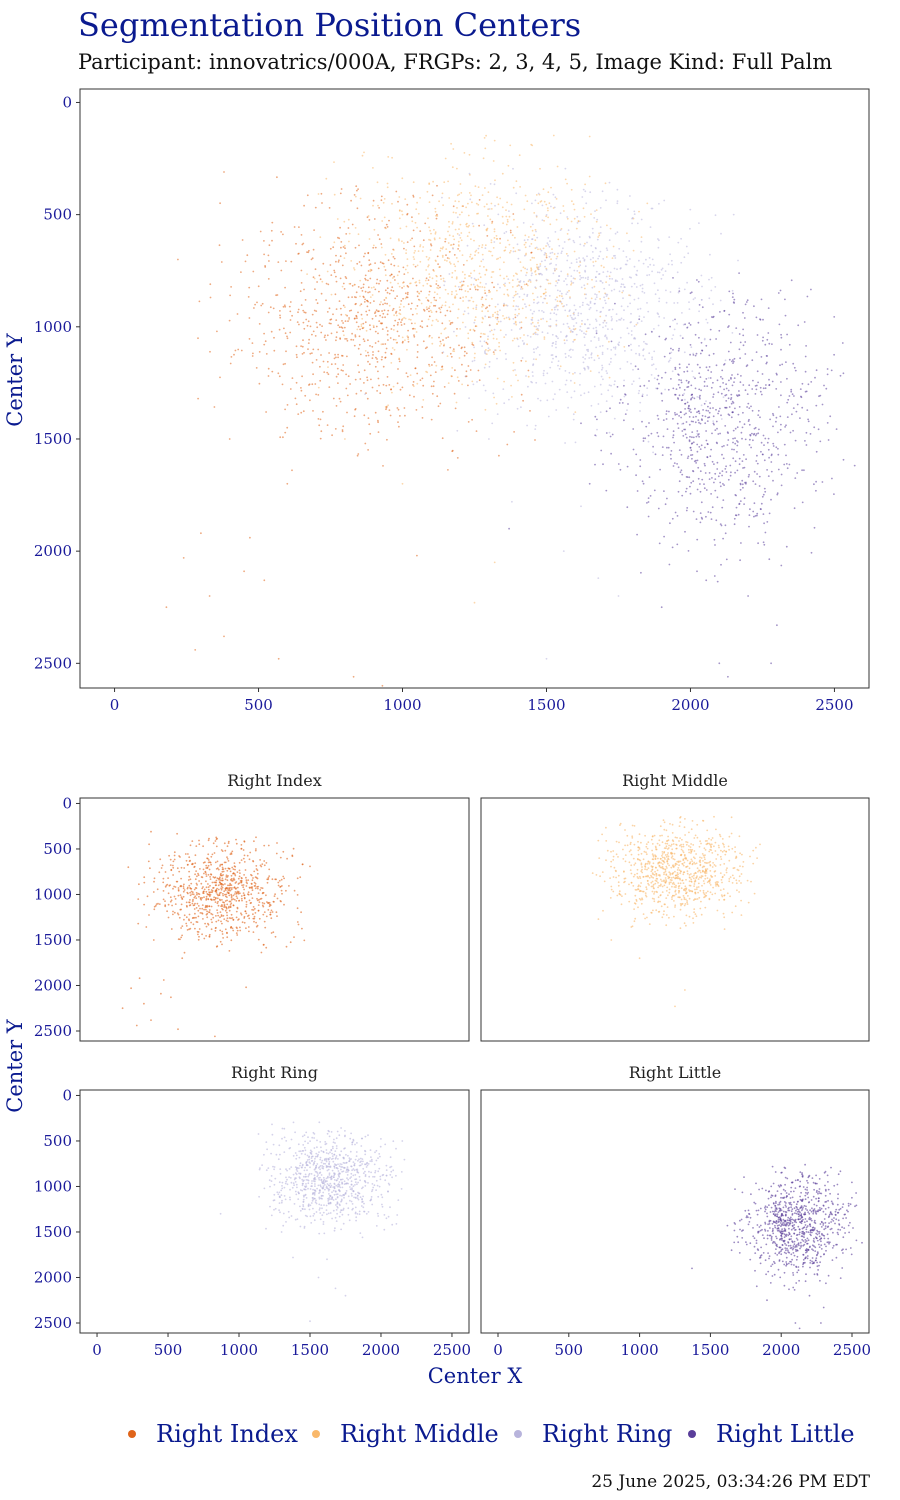 This screenshot has height=1500, width=900. Describe the element at coordinates (676, 911) in the screenshot. I see `series-right-middle` at that location.